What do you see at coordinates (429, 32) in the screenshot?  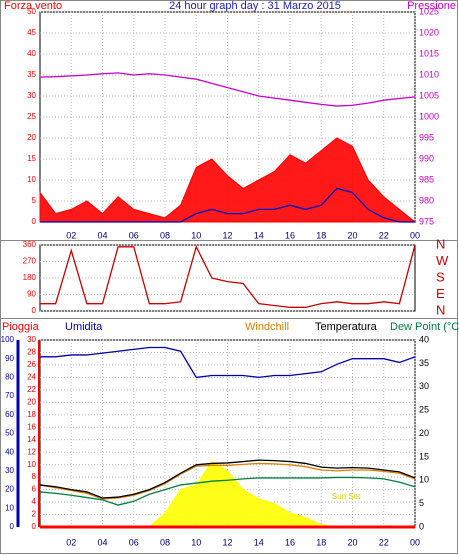 I see `y2-tick-label: 1020` at bounding box center [429, 32].